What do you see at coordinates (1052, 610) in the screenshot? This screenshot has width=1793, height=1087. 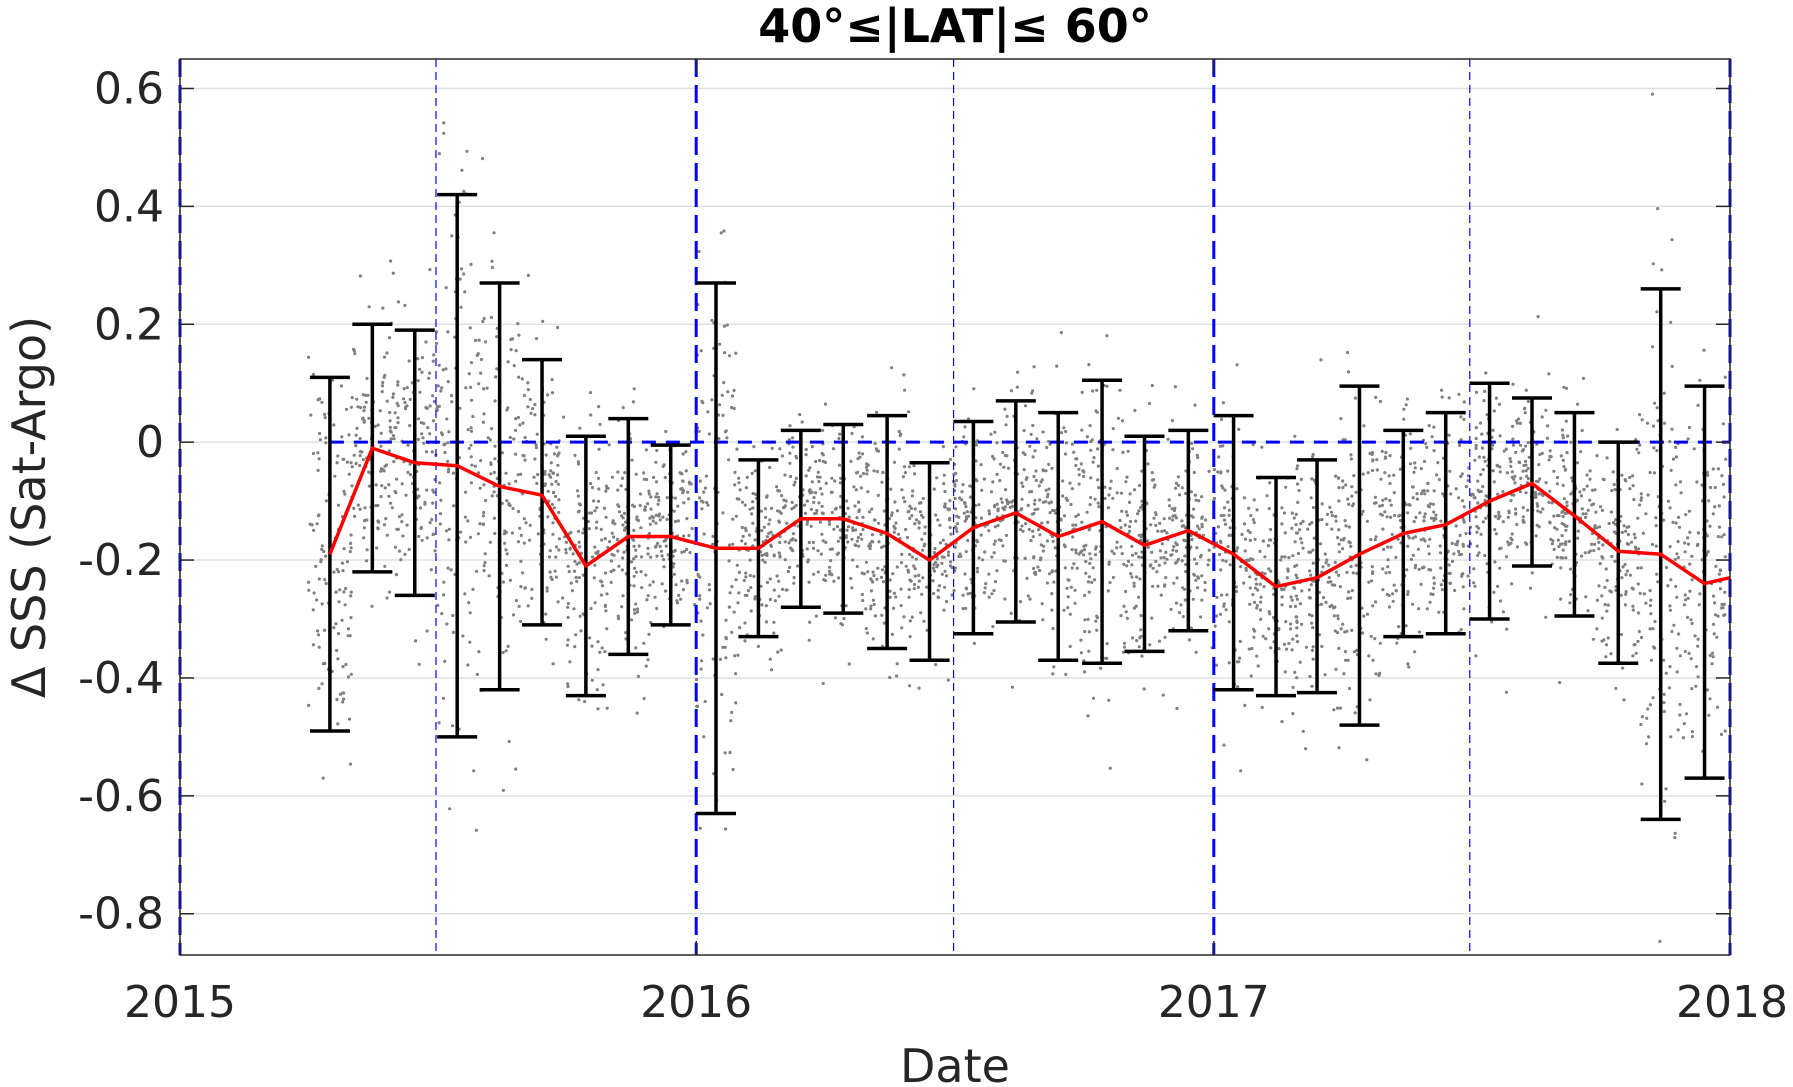 I see `scatter-point-2073` at bounding box center [1052, 610].